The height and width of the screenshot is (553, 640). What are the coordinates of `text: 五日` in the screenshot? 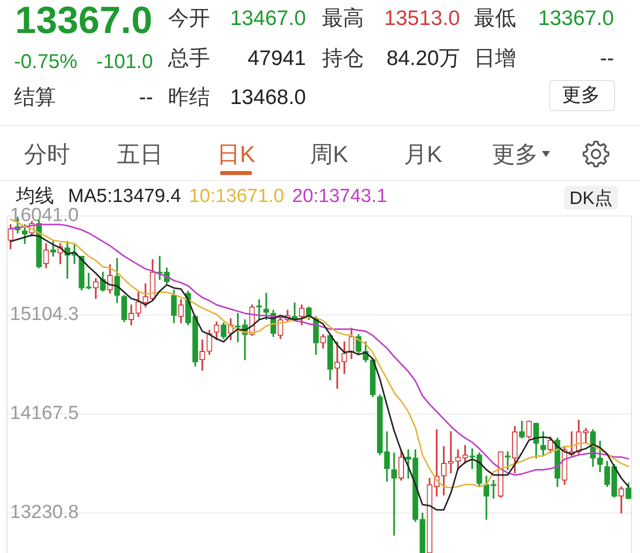 It's located at (140, 153).